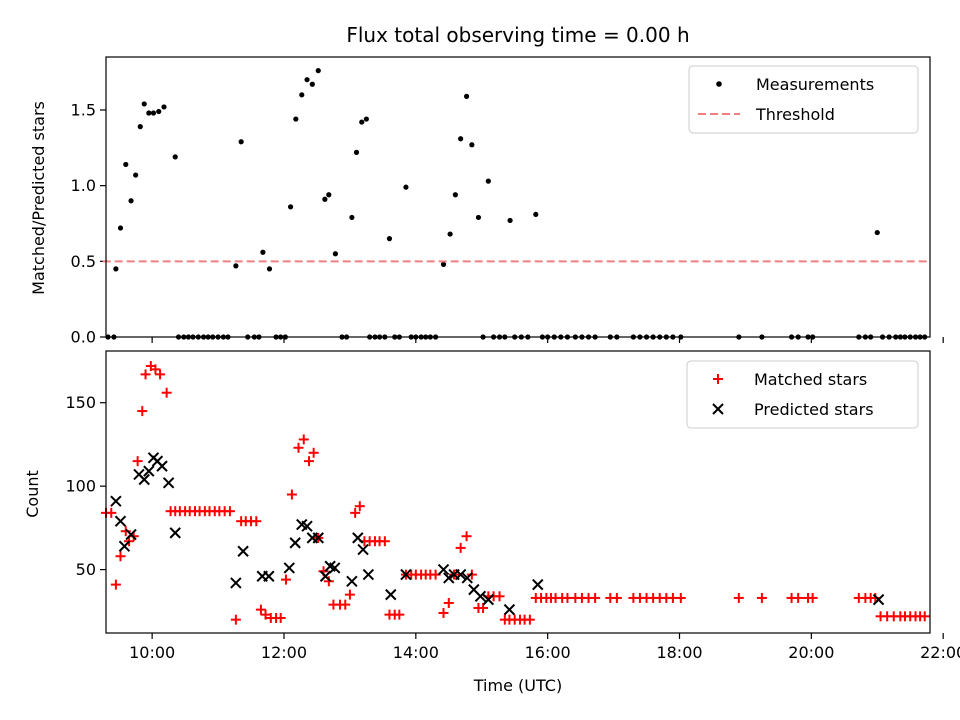 This screenshot has height=720, width=960. I want to click on chart-title: Flux total observing time = 0.00 h, so click(517, 35).